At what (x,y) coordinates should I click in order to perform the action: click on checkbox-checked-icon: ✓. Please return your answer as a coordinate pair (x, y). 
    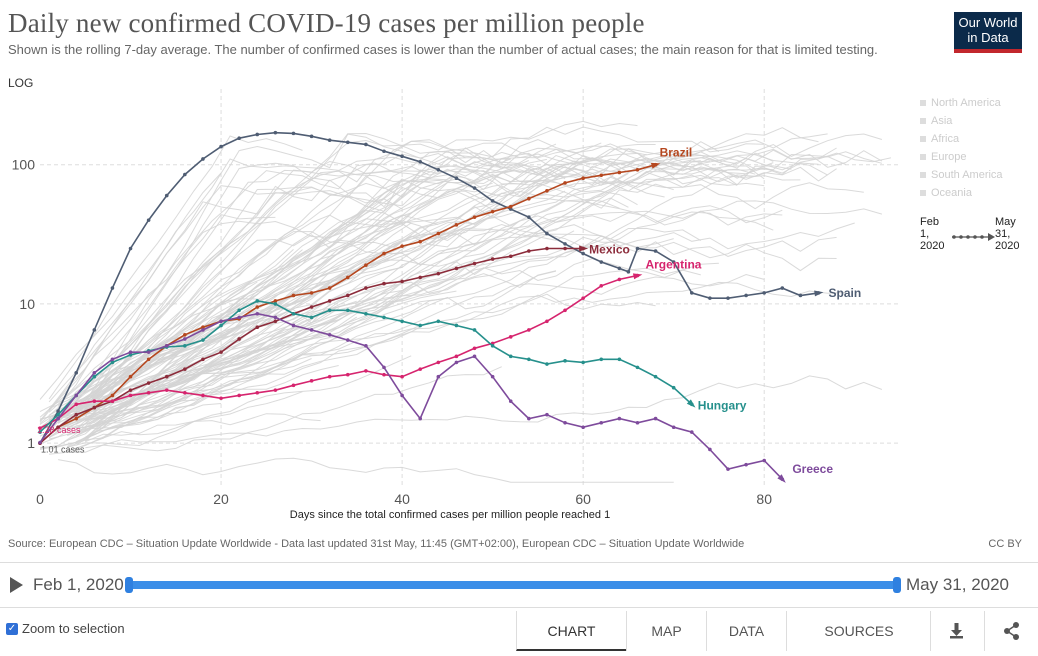
    Looking at the image, I should click on (12, 628).